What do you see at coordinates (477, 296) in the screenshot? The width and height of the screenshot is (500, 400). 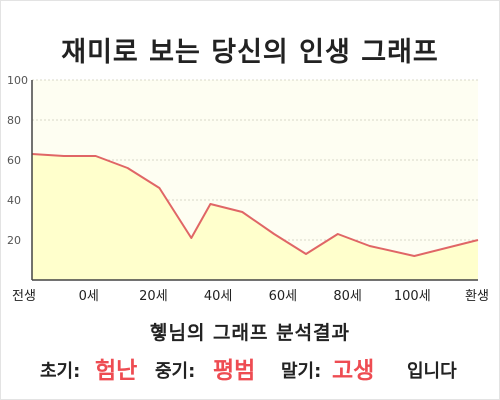 I see `x-tick-label: 환생` at bounding box center [477, 296].